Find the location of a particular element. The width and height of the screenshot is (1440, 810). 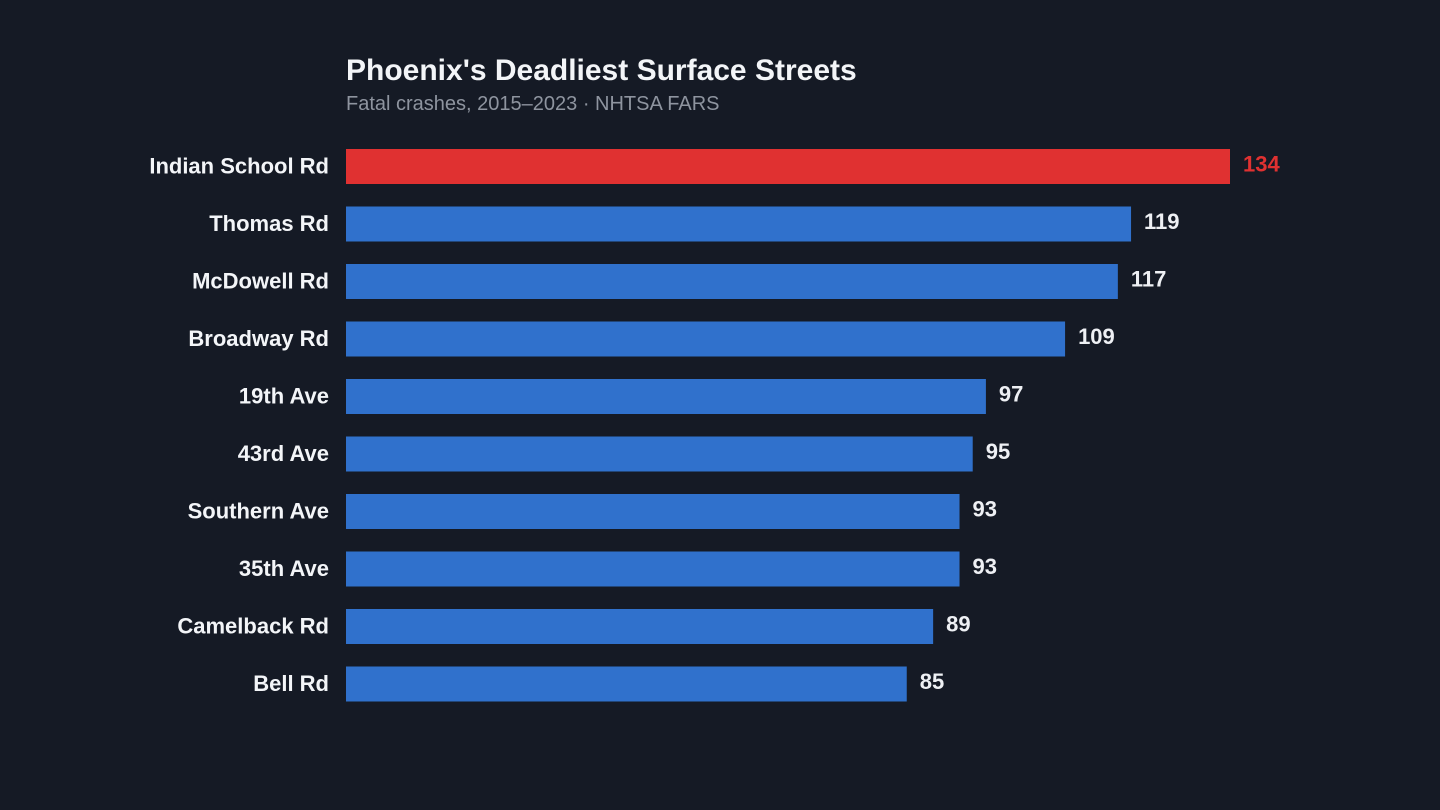

bar-row: Broadway Rd 109 is located at coordinates (651, 339).